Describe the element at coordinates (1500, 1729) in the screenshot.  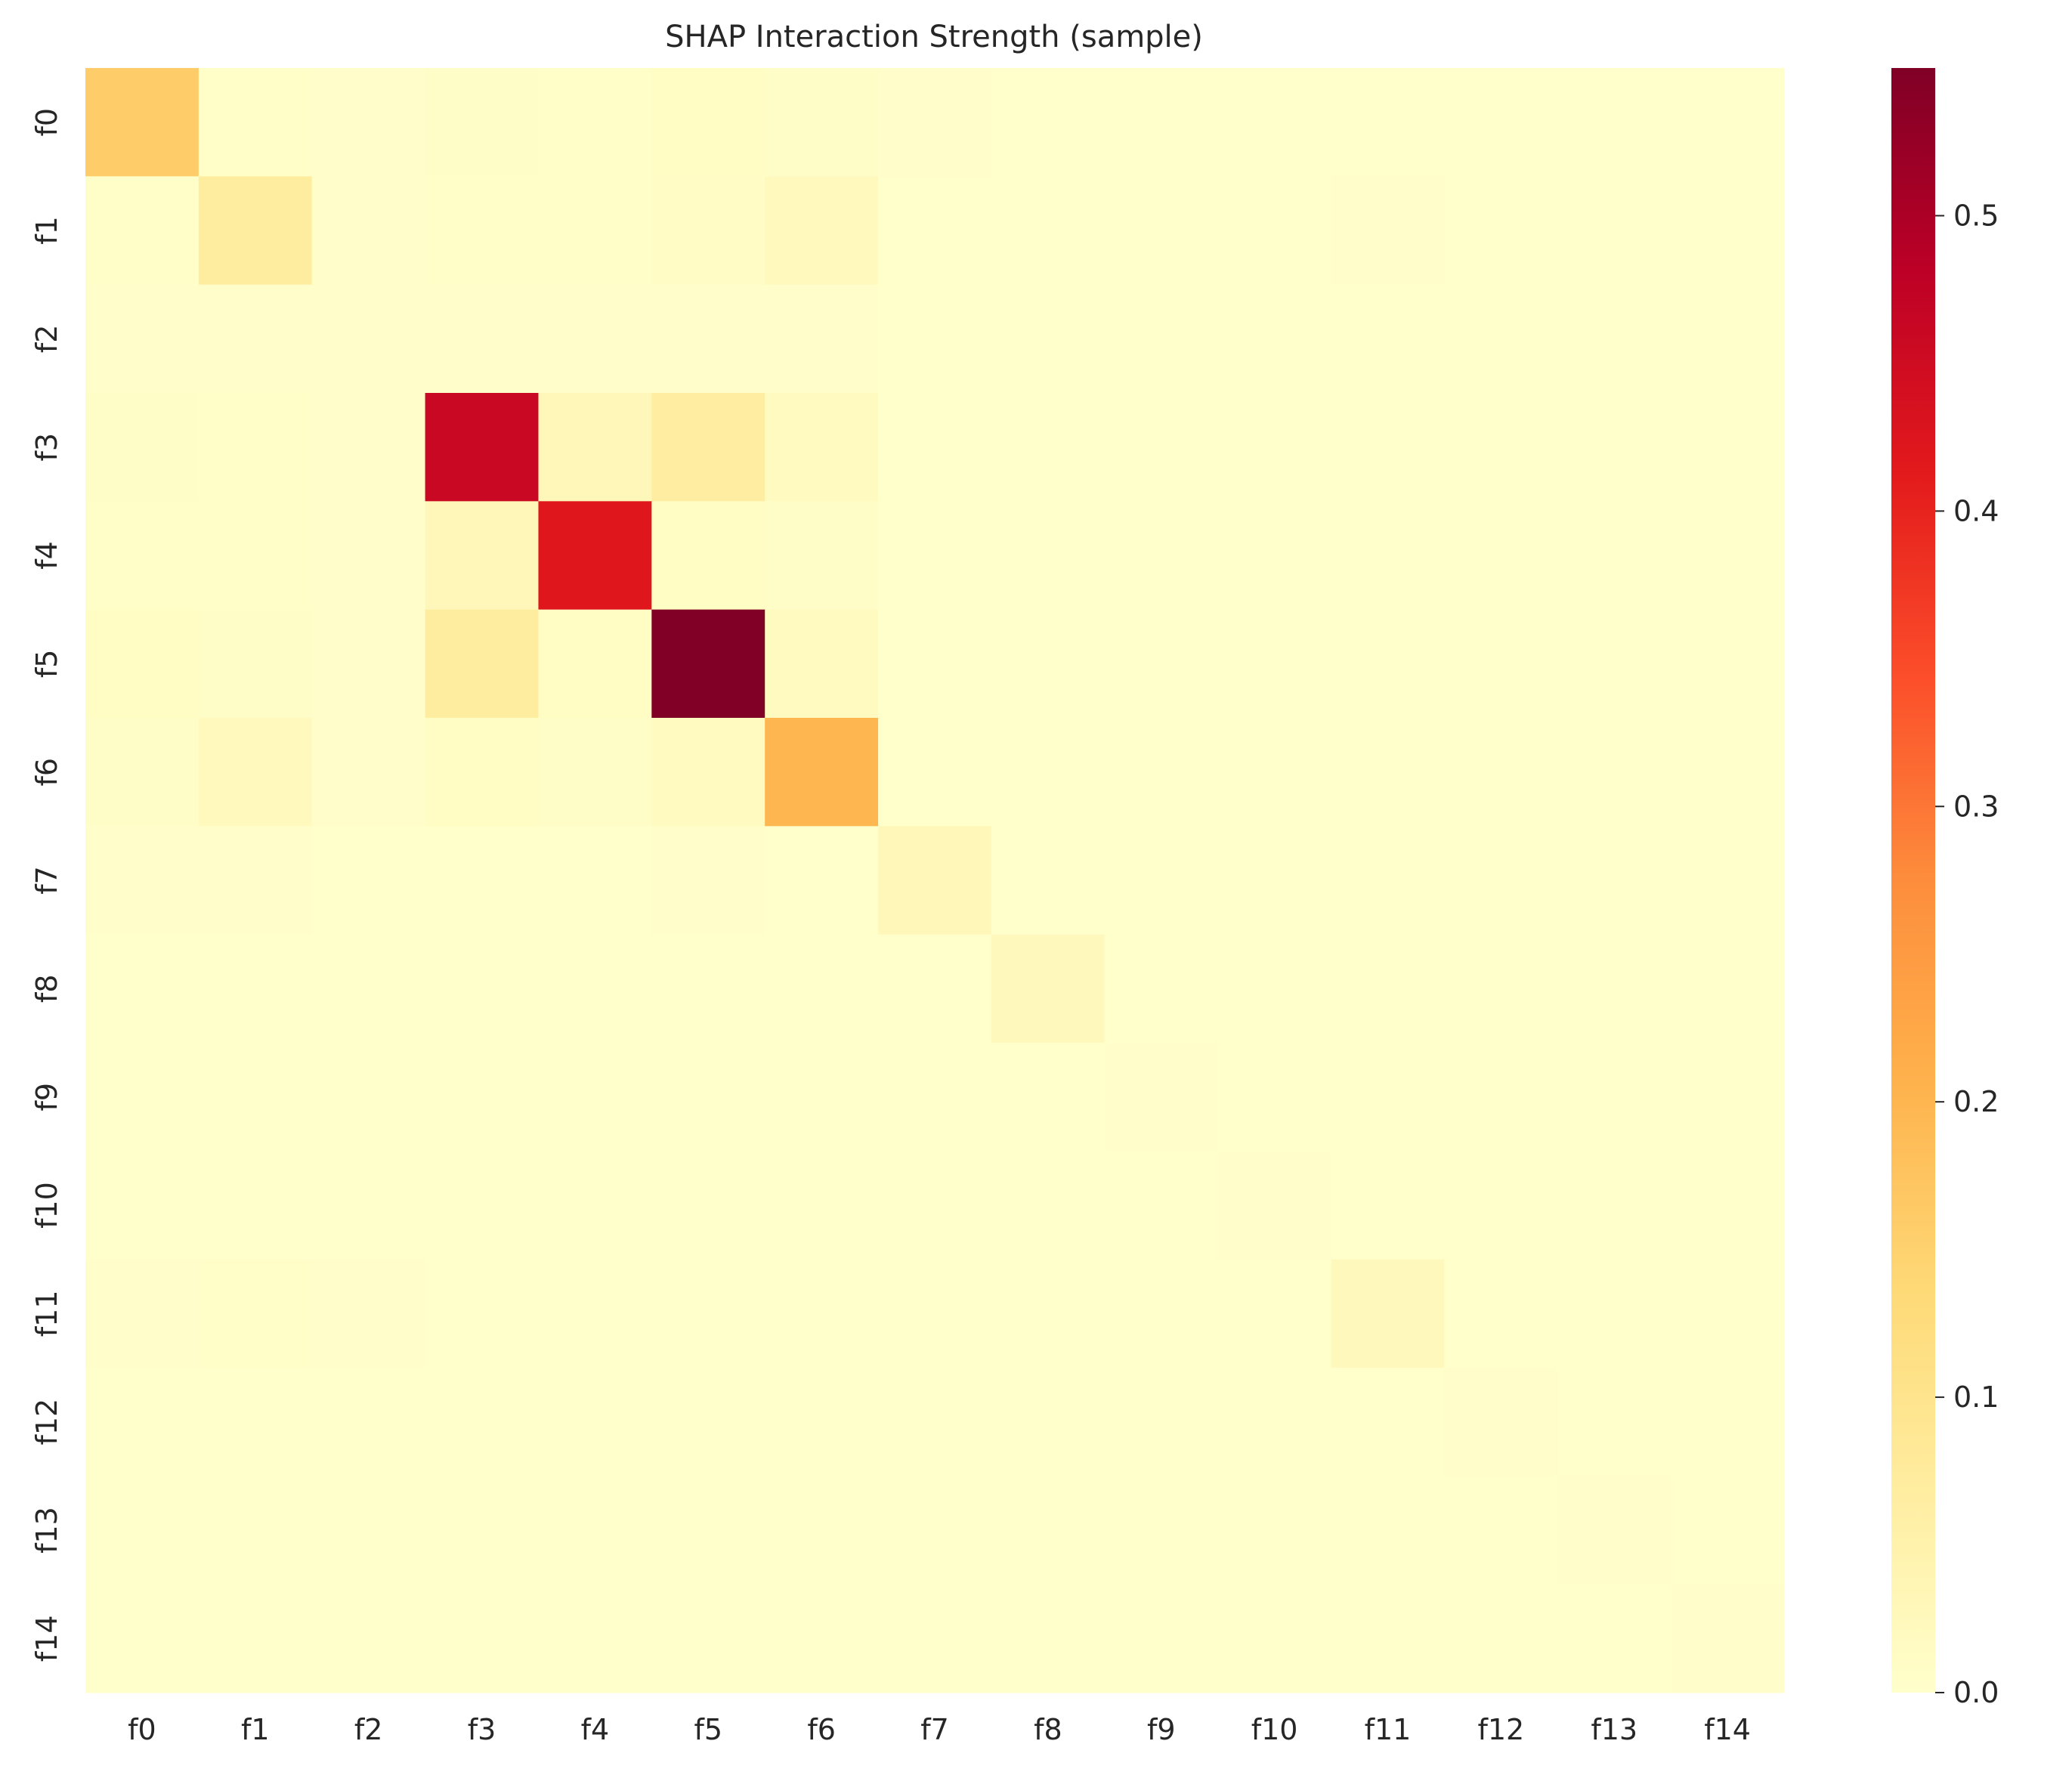
I see `x-tick-label: f12` at that location.